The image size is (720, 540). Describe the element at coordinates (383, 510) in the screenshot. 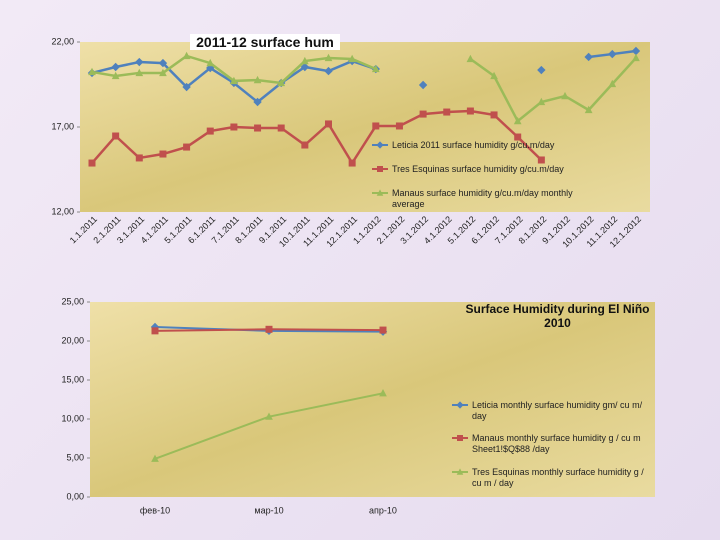

I see `x-tick-label: апр-10` at that location.